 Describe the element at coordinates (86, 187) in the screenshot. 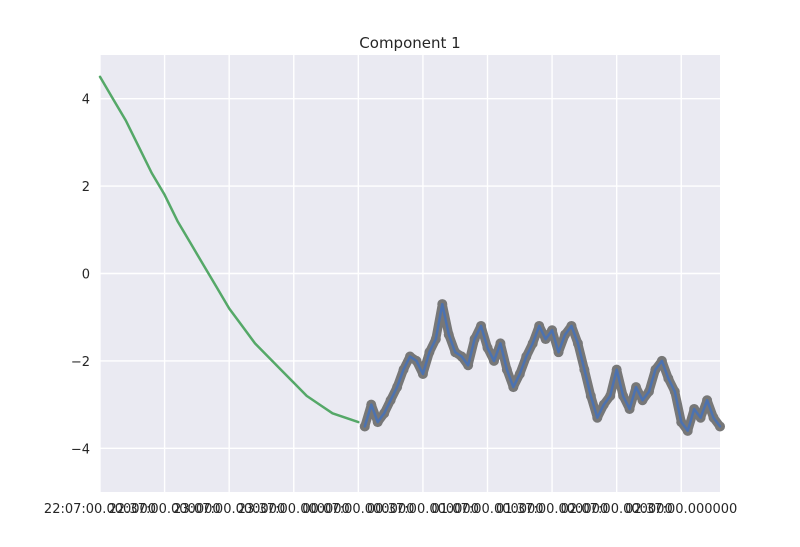

I see `y-tick-label: 2` at that location.